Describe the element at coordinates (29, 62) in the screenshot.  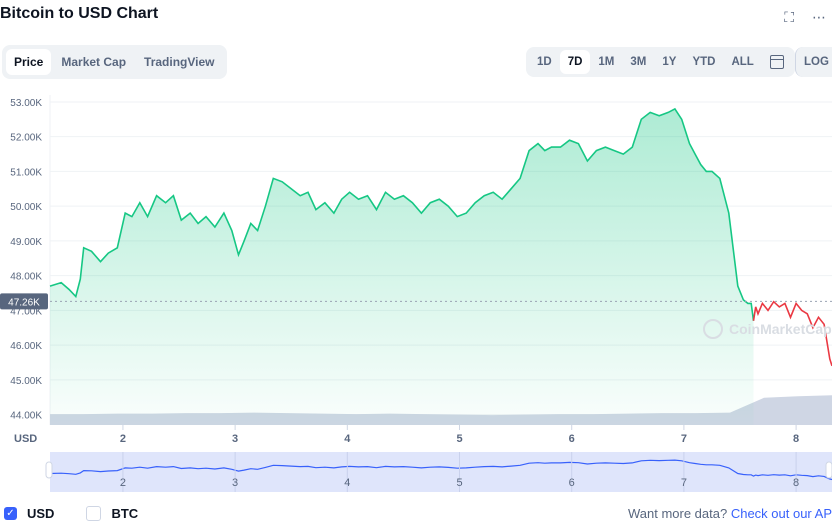
I see `tab-price: Price` at that location.